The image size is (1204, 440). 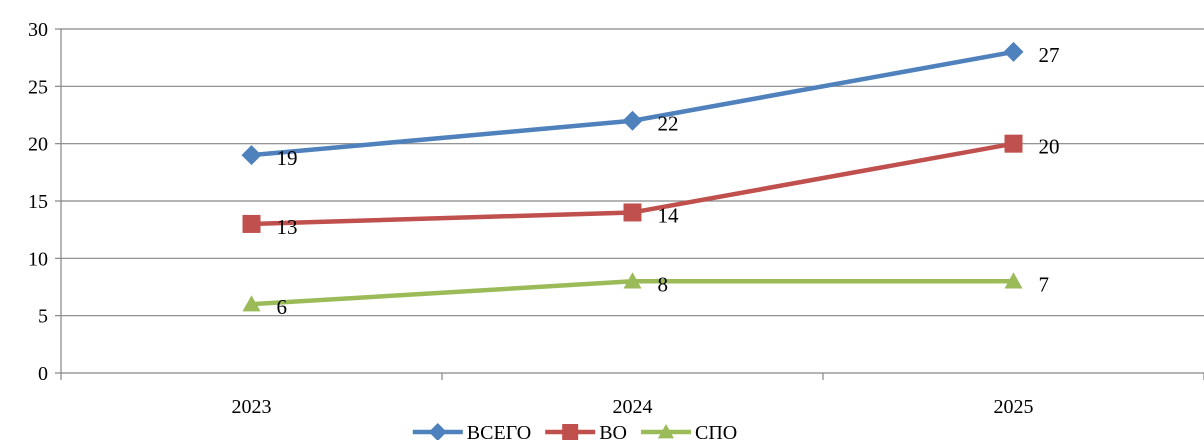 I want to click on series-3: 6 8 7, so click(x=646, y=295).